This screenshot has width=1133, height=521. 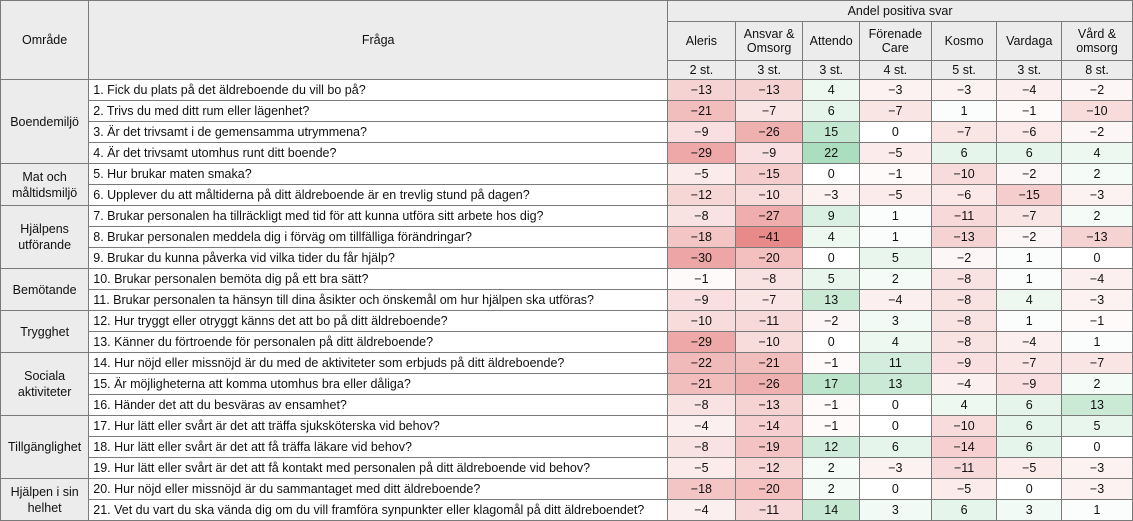 What do you see at coordinates (769, 342) in the screenshot?
I see `value-cell: −10` at bounding box center [769, 342].